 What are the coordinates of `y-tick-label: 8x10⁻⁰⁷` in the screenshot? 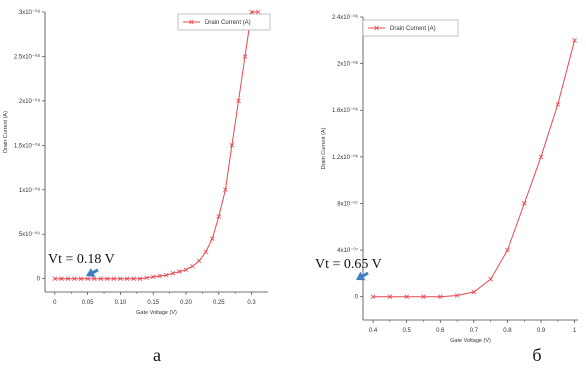 It's located at (347, 203).